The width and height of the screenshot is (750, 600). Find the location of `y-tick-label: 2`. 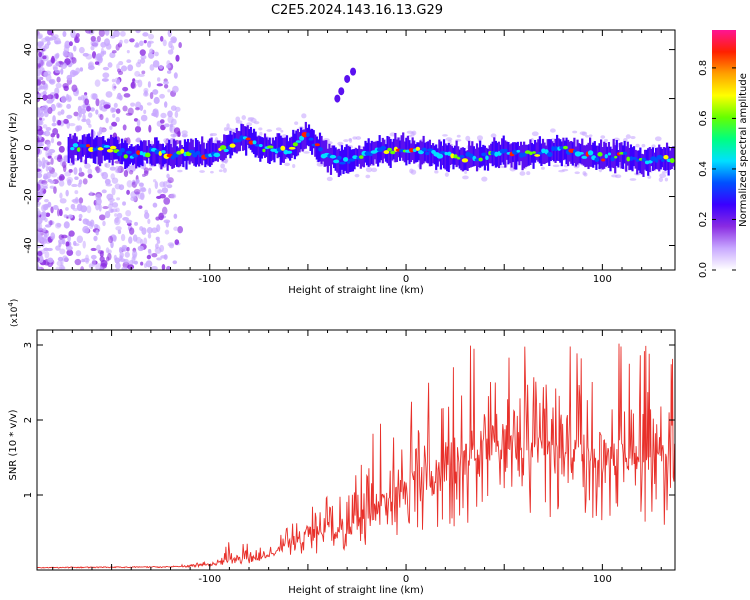

y-tick-label: 2 is located at coordinates (28, 420).